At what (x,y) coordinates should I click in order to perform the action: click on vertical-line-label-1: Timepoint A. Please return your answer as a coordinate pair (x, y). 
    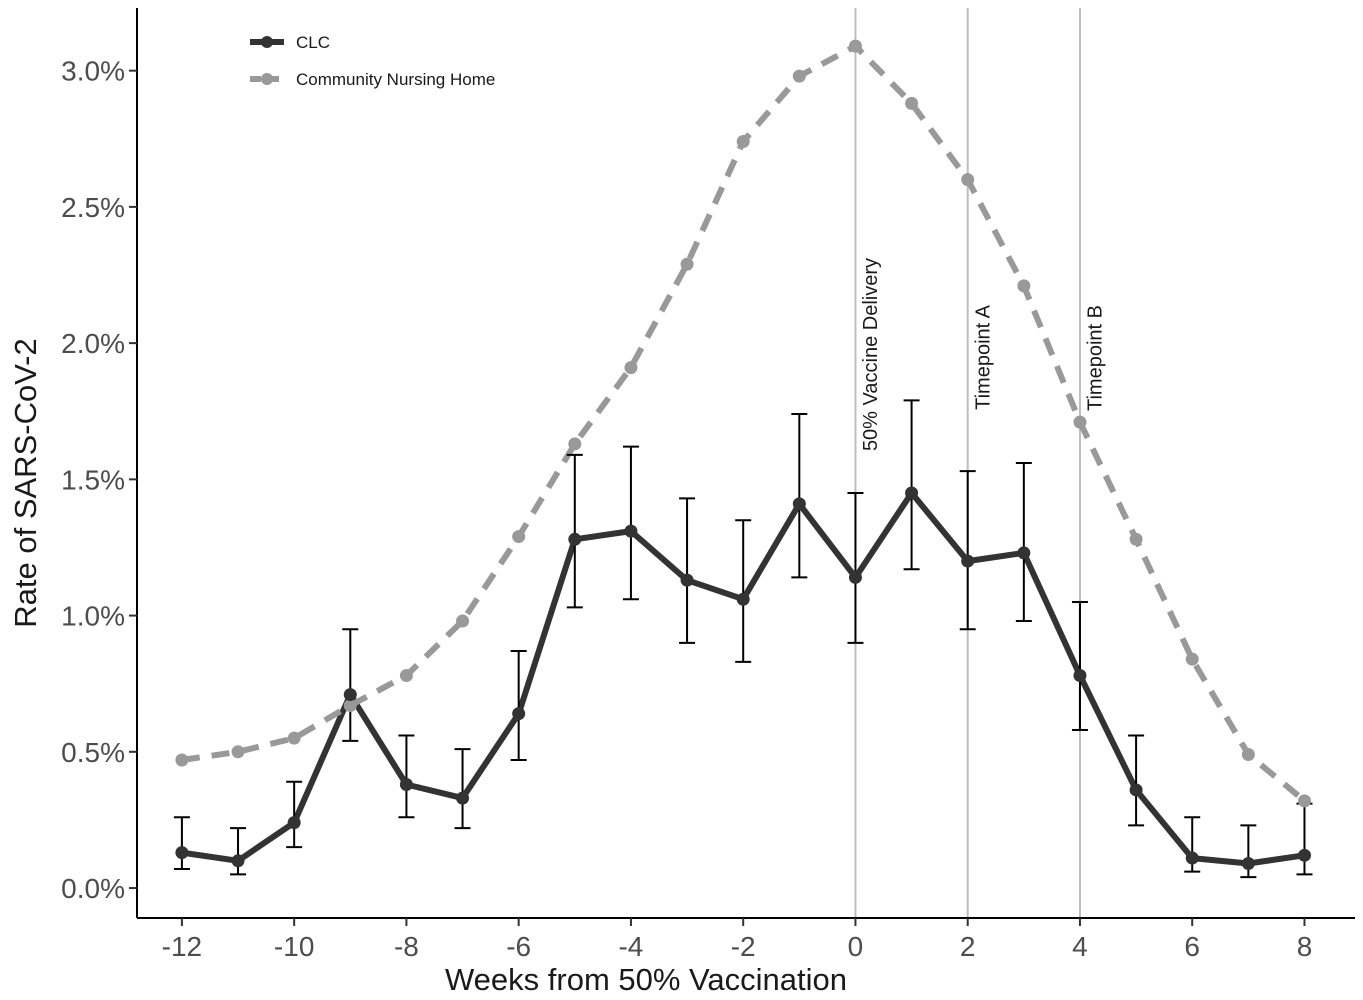
    Looking at the image, I should click on (983, 357).